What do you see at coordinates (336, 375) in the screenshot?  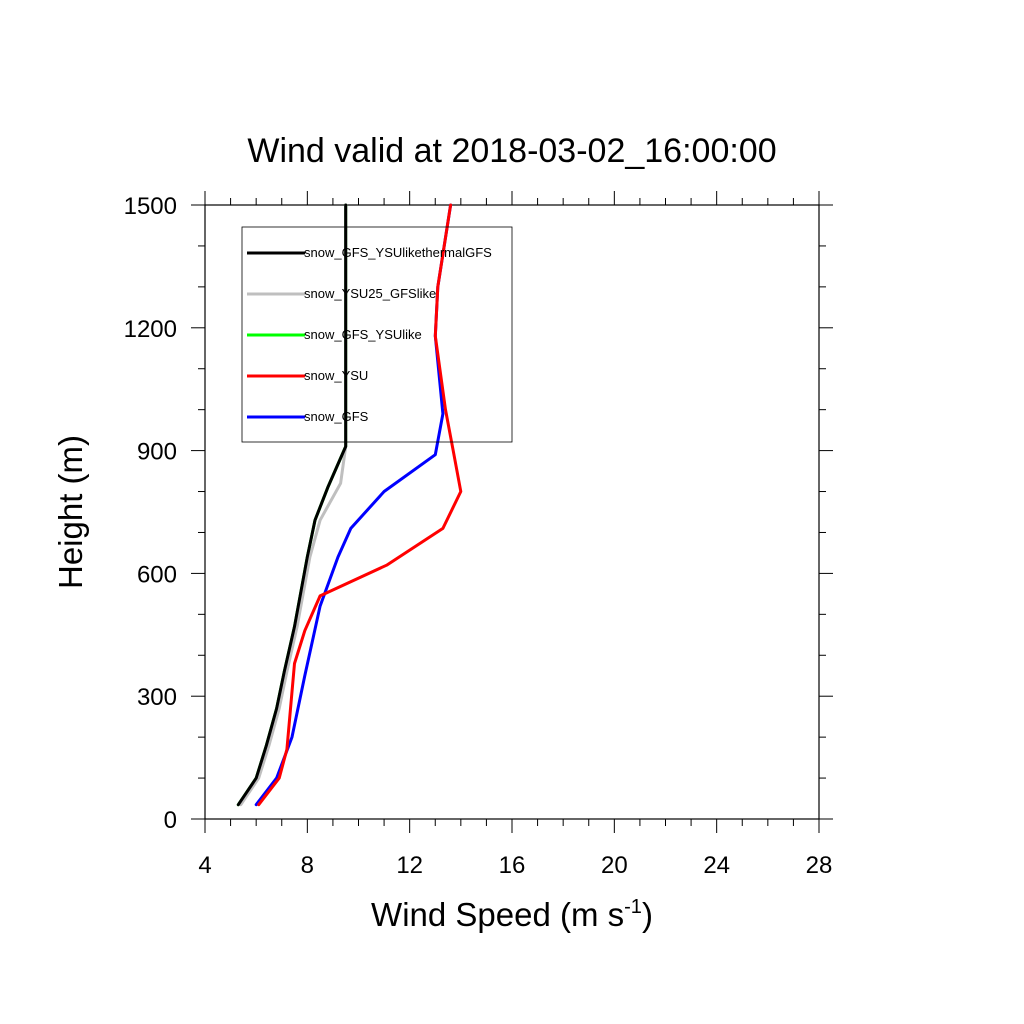 I see `legend-label: snow_YSU` at bounding box center [336, 375].